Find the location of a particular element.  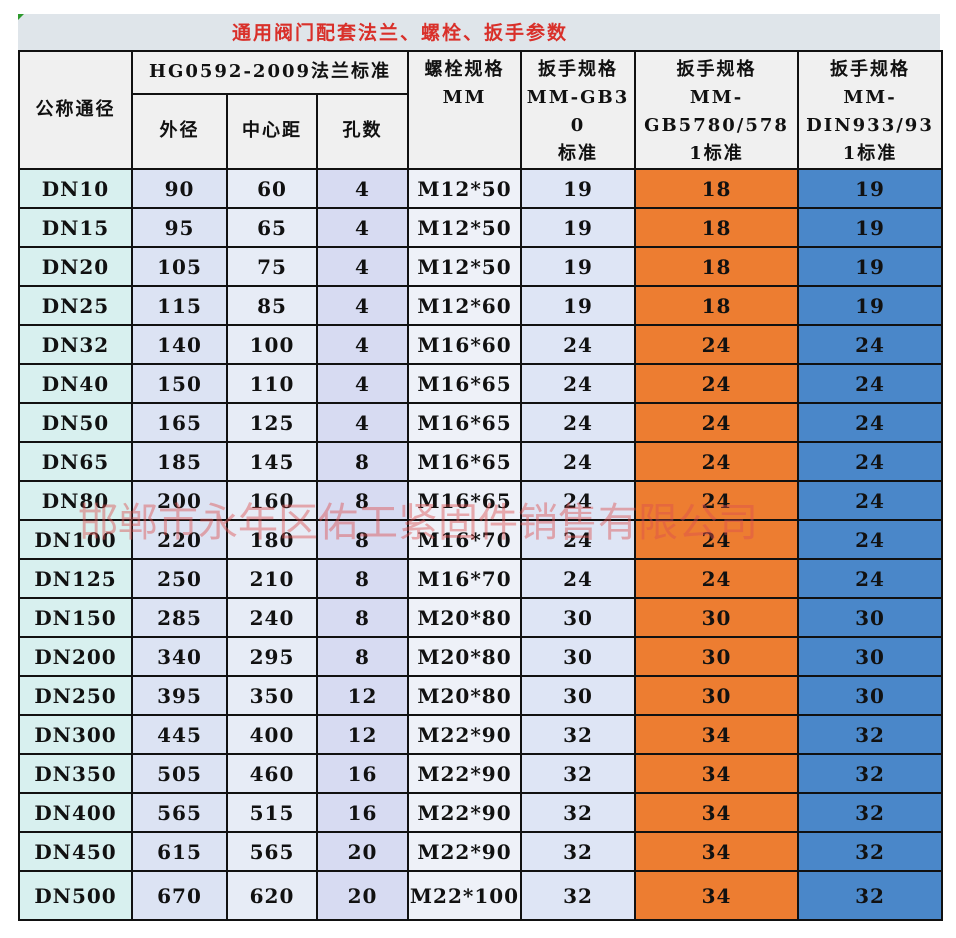

table-cell: 160 is located at coordinates (272, 500).